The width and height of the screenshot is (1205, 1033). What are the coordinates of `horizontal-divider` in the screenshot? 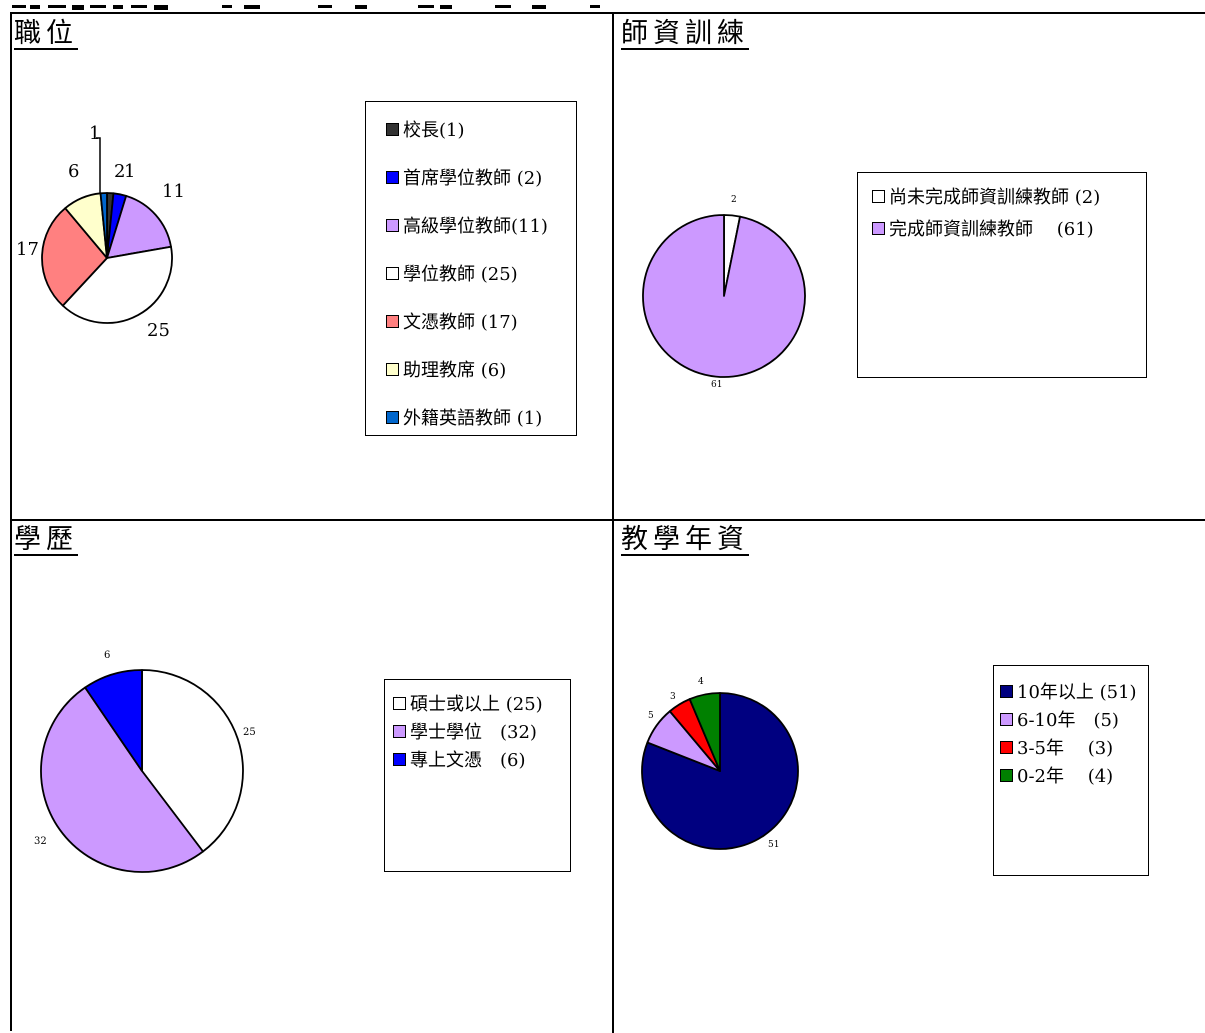 It's located at (608, 520).